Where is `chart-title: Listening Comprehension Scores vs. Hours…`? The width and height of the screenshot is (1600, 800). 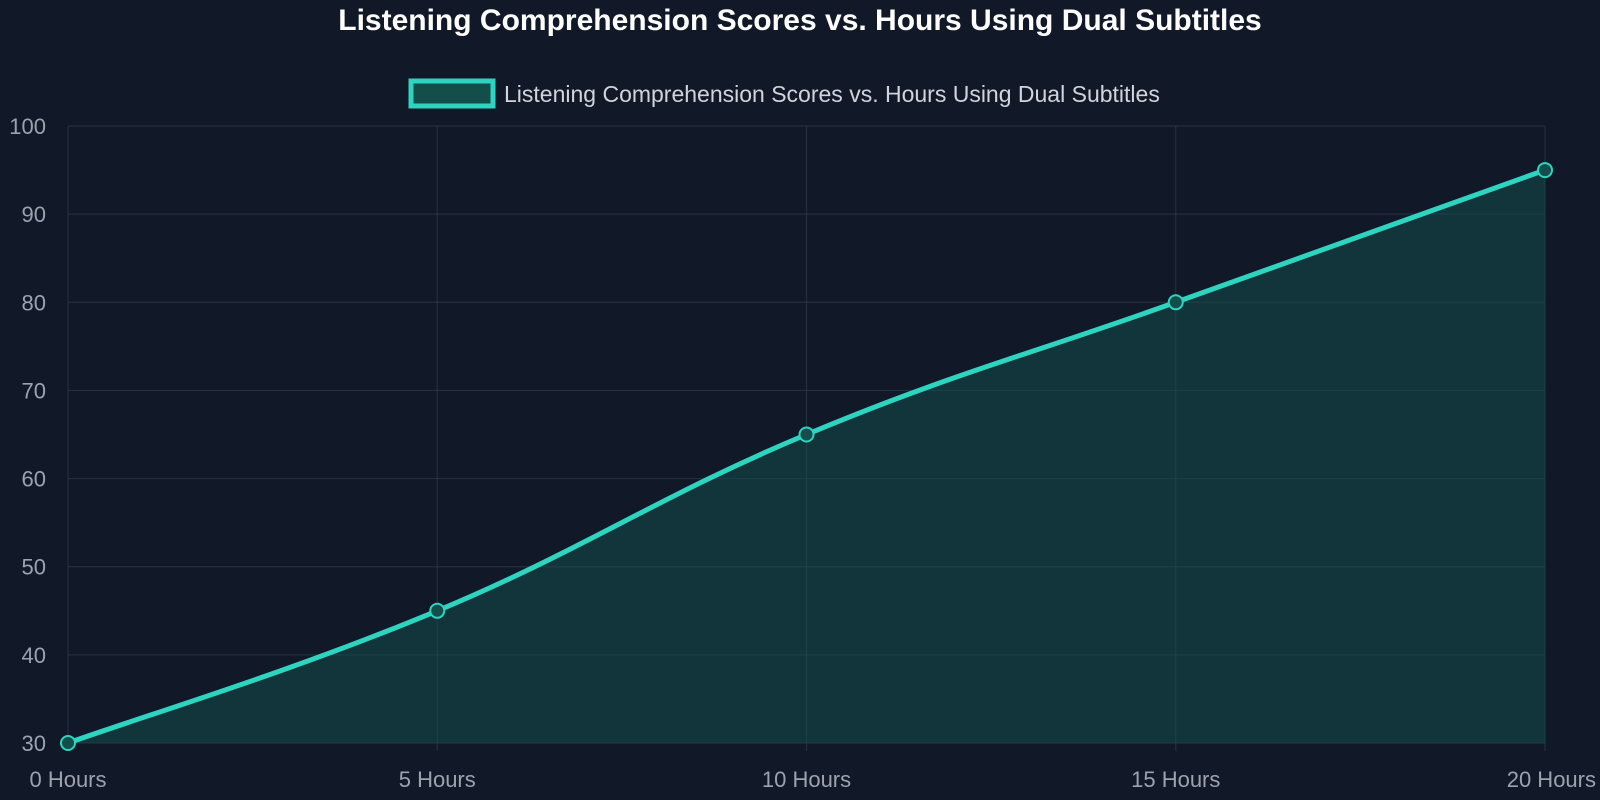 chart-title: Listening Comprehension Scores vs. Hours… is located at coordinates (800, 20).